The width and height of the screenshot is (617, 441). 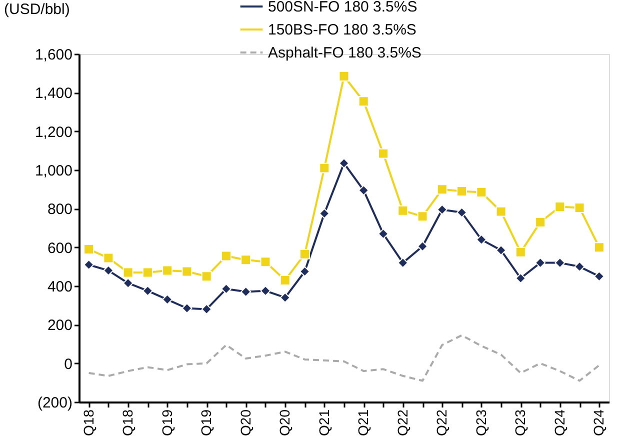 I want to click on line-series, so click(x=344, y=358).